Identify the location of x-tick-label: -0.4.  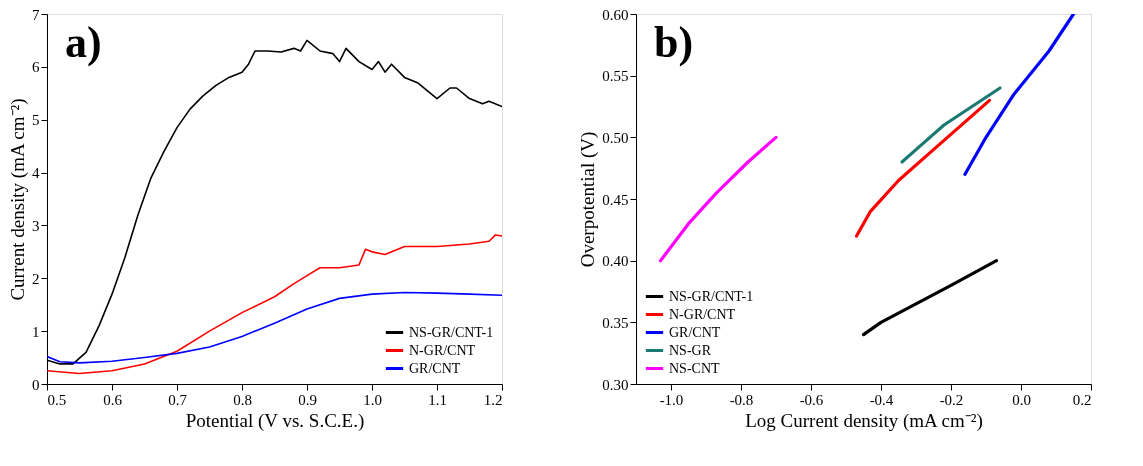
(881, 399).